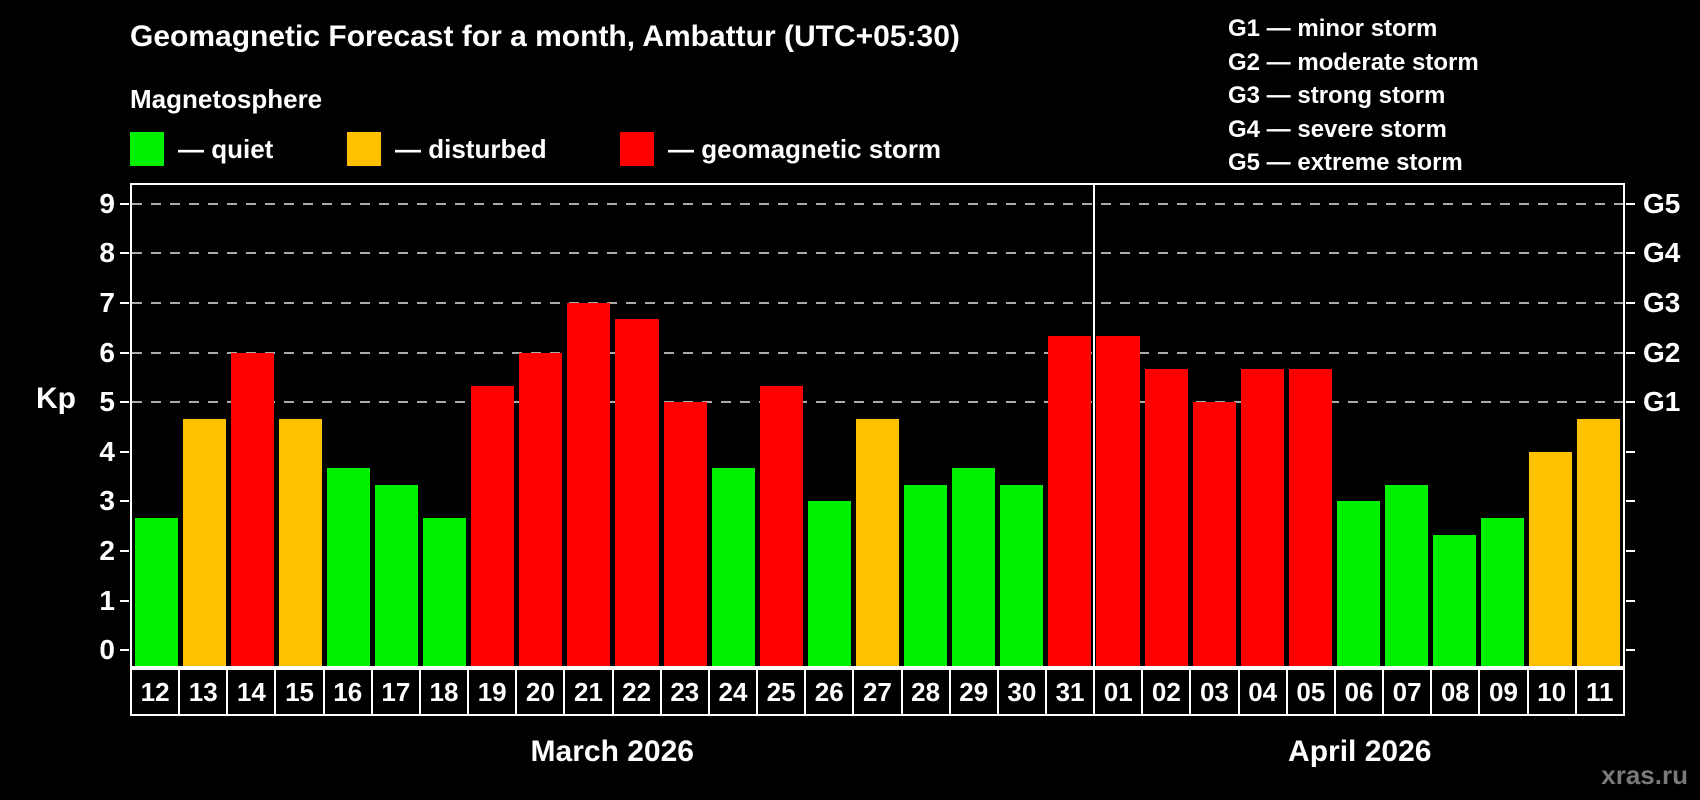 The image size is (1700, 800). I want to click on legend-item-disturbed: — disturbed, so click(447, 149).